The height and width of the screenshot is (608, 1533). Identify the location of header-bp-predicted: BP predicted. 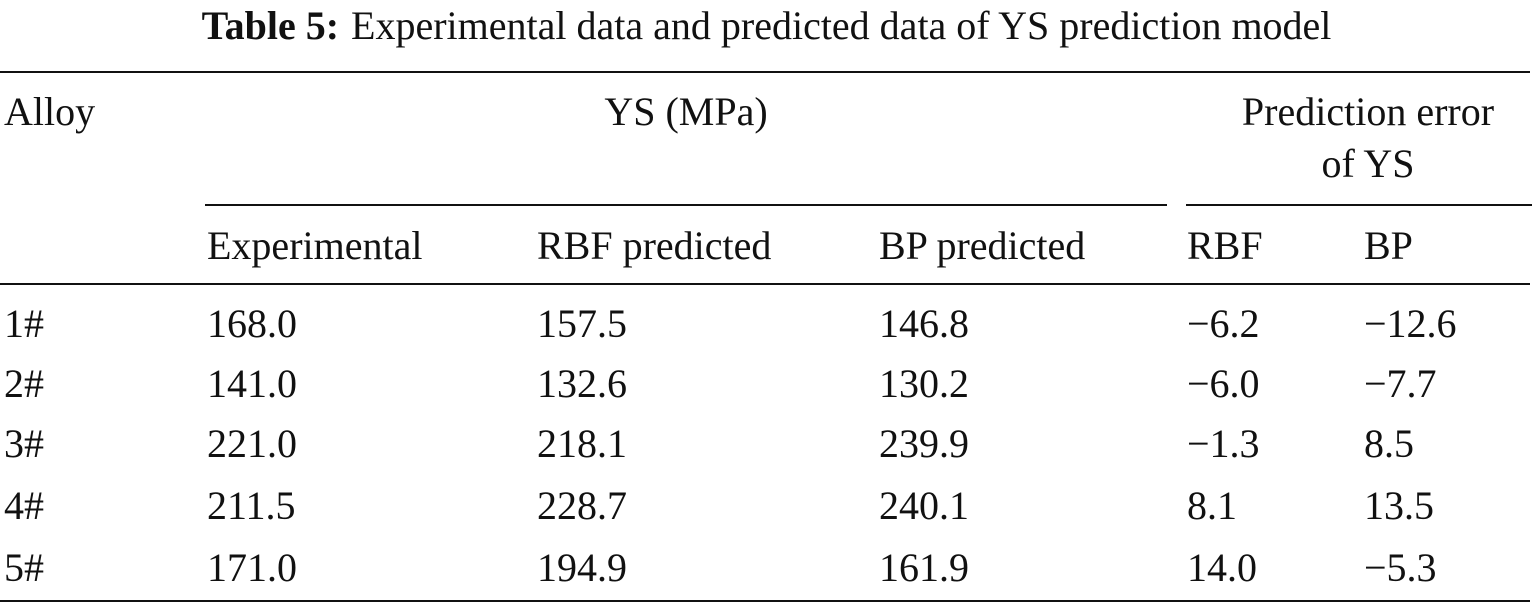
(982, 245).